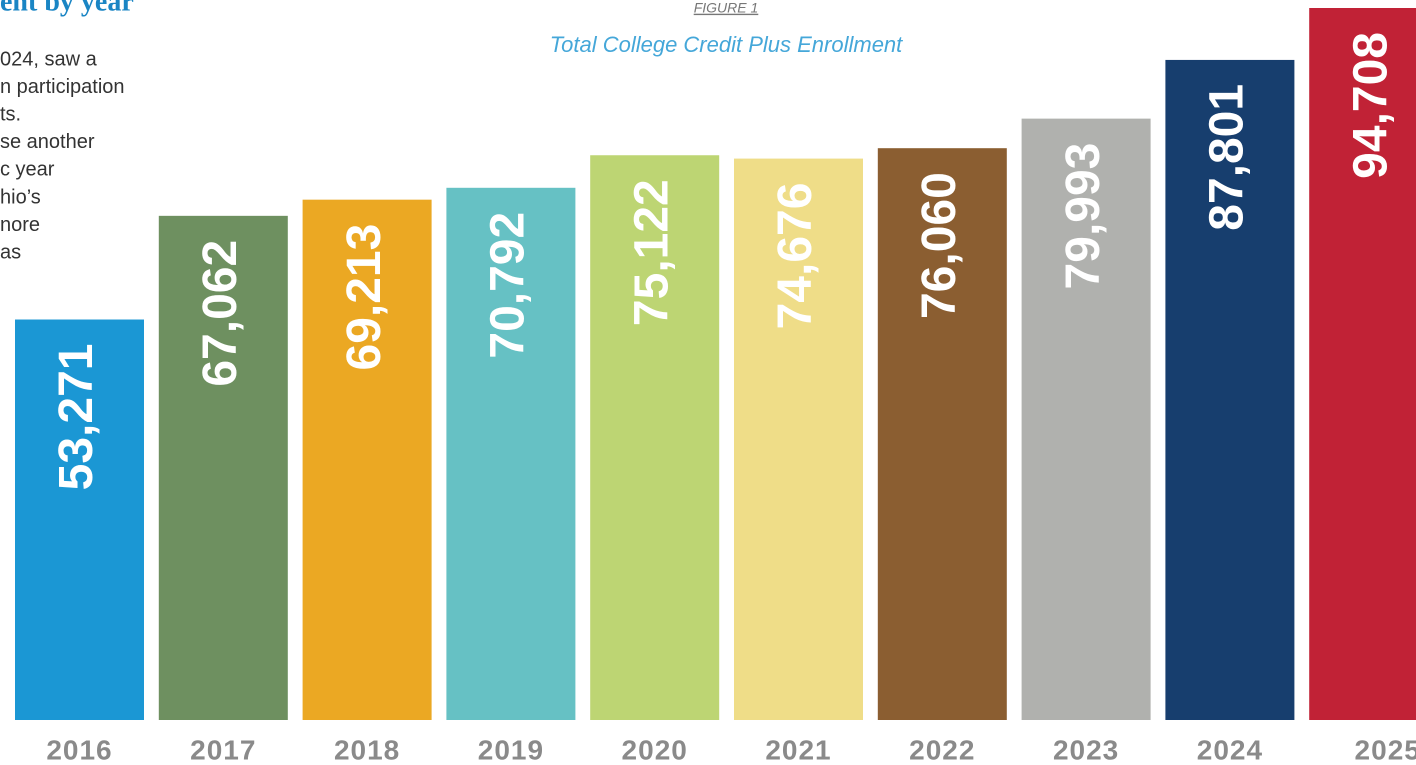  What do you see at coordinates (942, 749) in the screenshot?
I see `x-tick-label: 2022` at bounding box center [942, 749].